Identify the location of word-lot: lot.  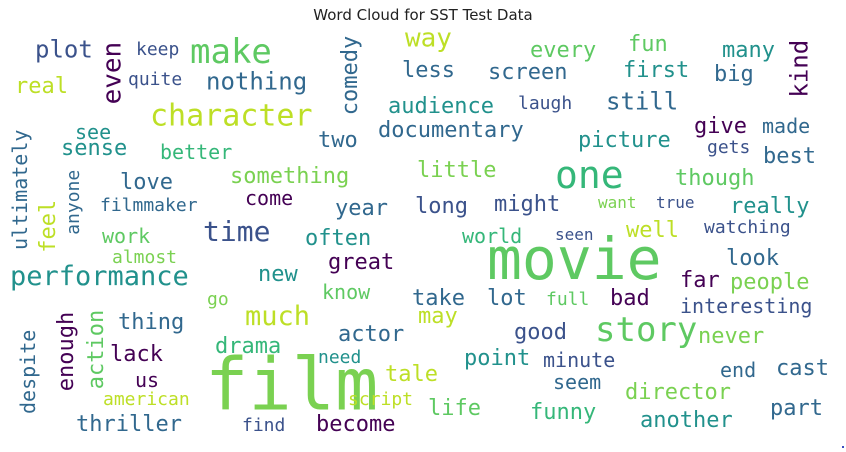
(507, 298).